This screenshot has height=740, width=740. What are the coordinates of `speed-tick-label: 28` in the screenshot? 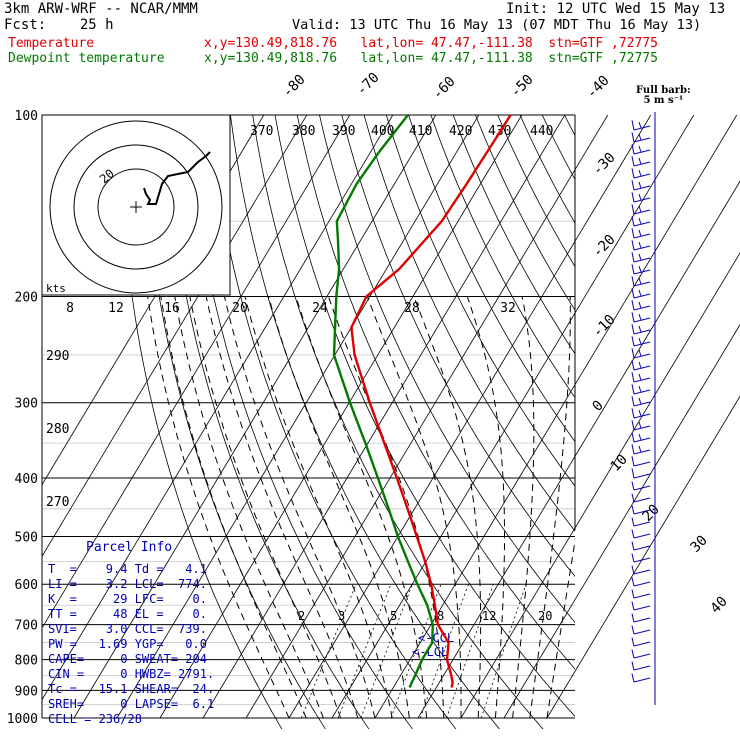 It's located at (412, 308).